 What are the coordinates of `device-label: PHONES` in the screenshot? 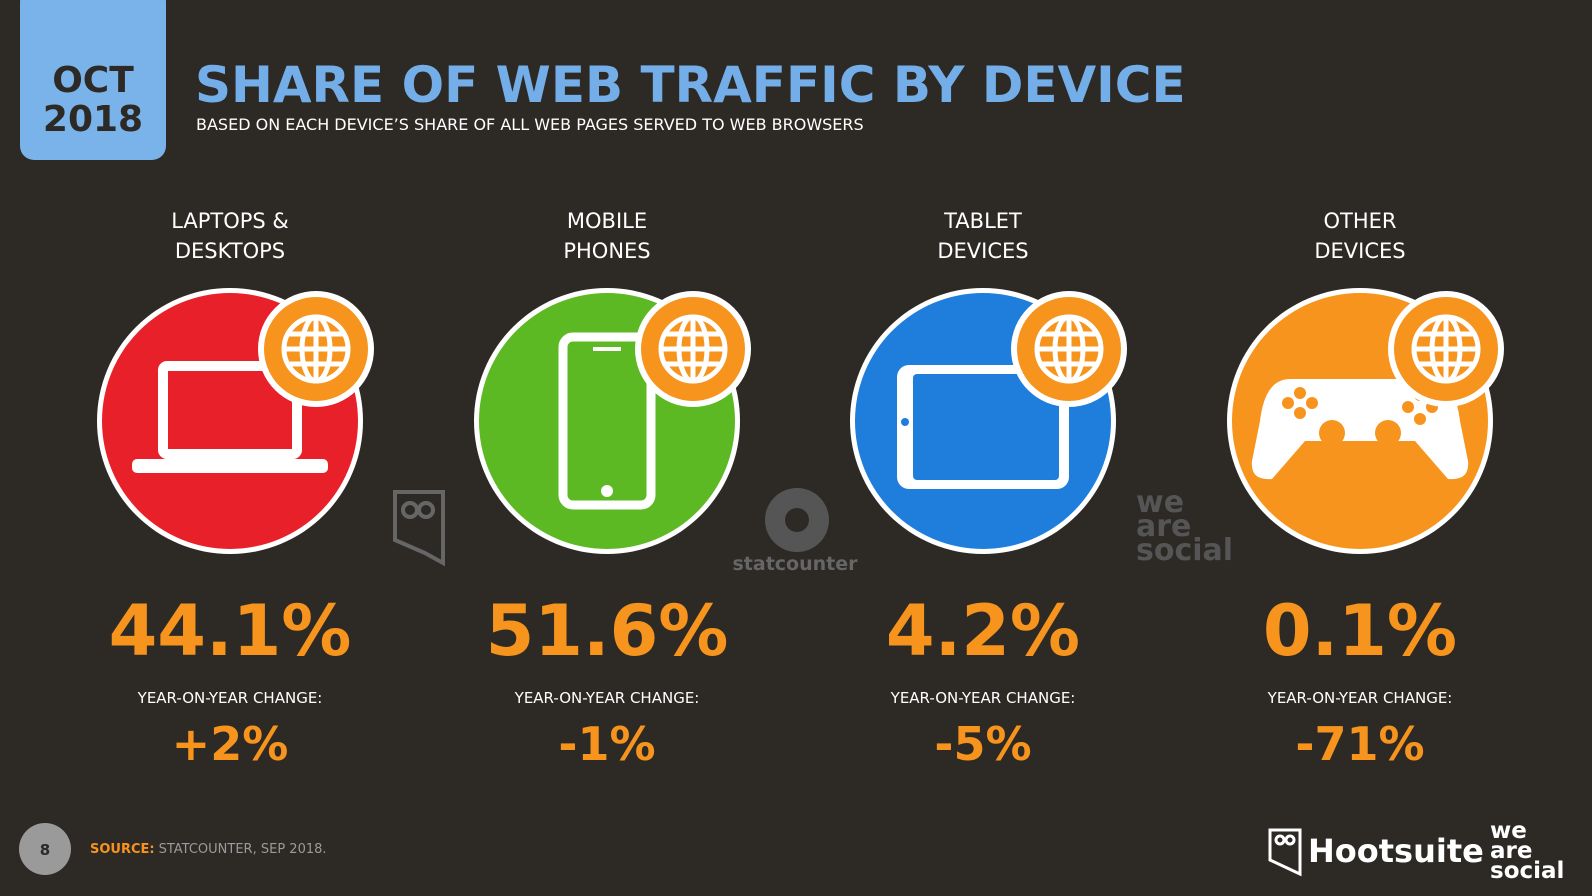 It's located at (606, 251).